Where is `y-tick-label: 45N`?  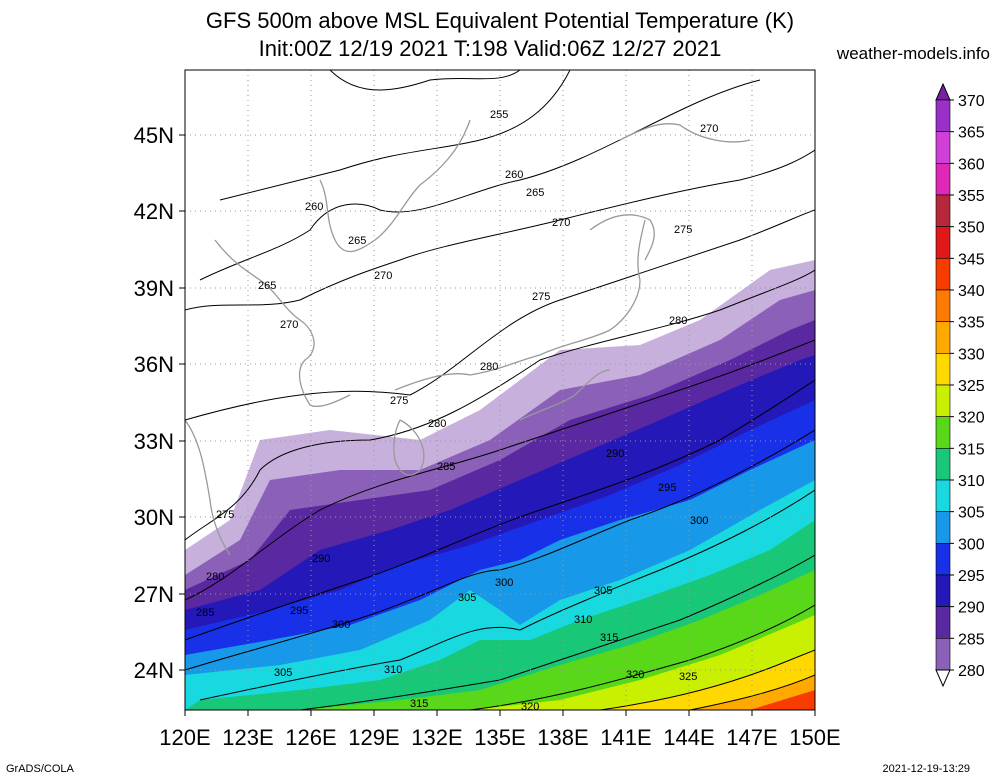
y-tick-label: 45N is located at coordinates (154, 135).